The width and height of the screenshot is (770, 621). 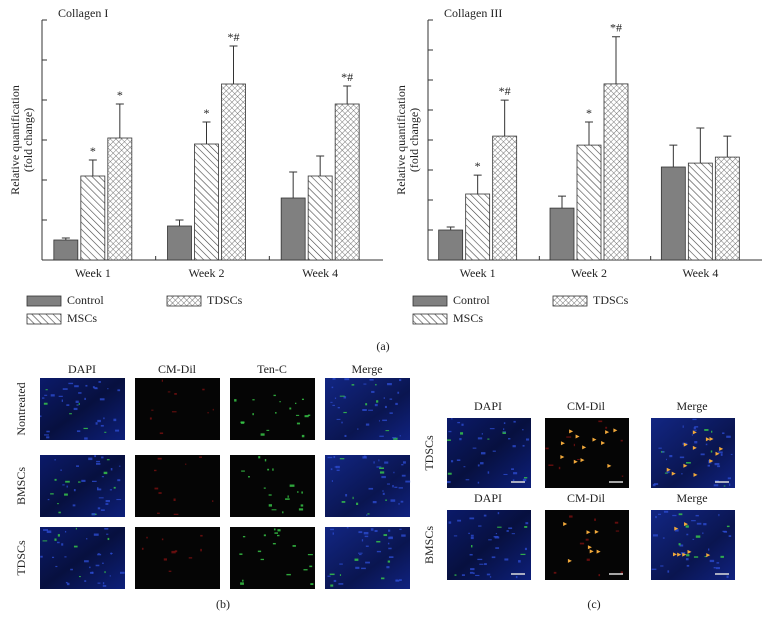 What do you see at coordinates (206, 273) in the screenshot?
I see `x-tick-label: Week 2` at bounding box center [206, 273].